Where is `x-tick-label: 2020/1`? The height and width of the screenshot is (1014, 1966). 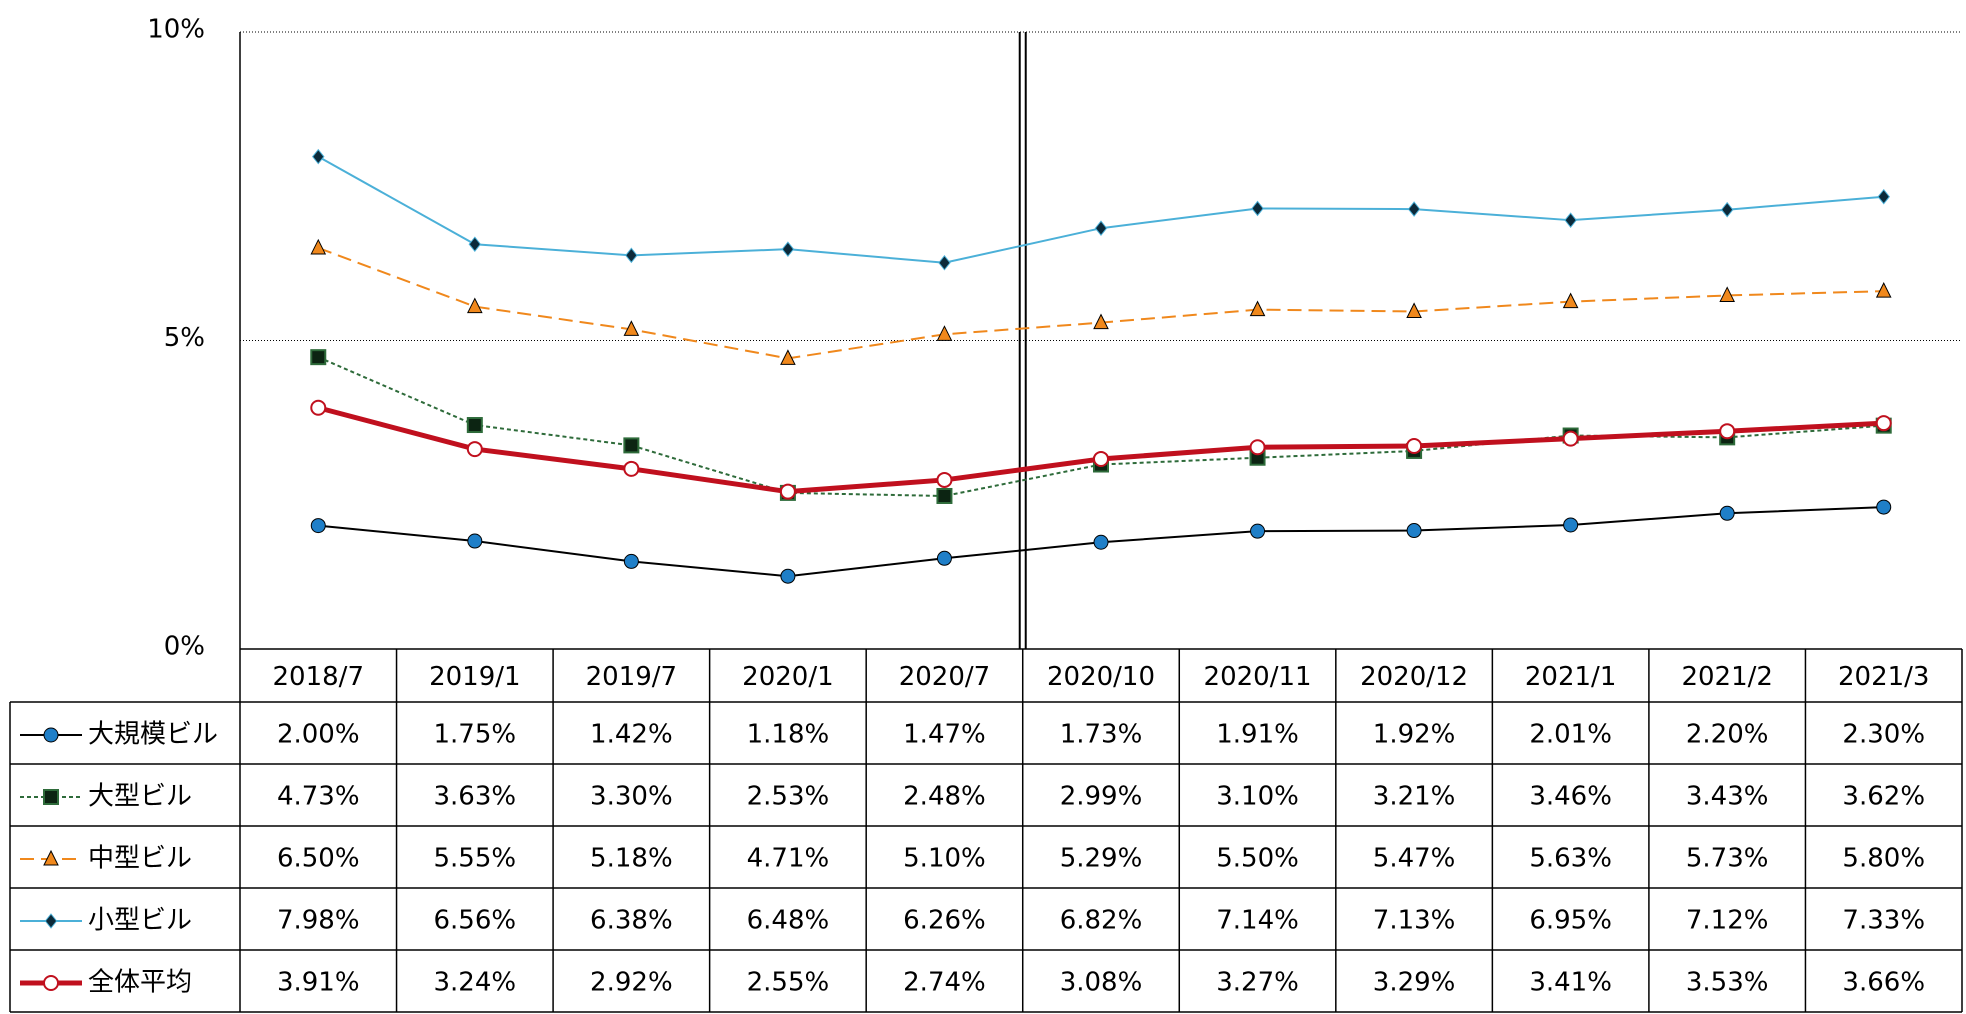 x-tick-label: 2020/1 is located at coordinates (787, 677).